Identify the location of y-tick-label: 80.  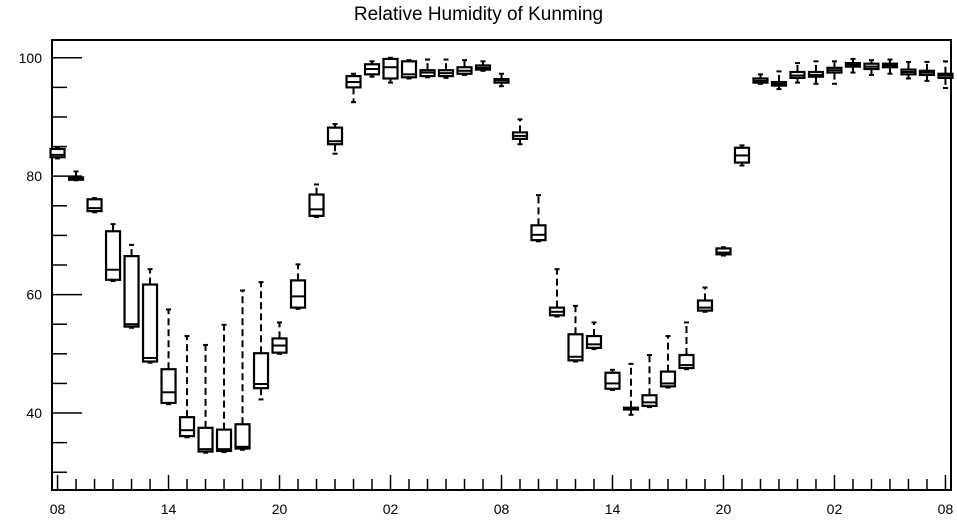
(34, 176).